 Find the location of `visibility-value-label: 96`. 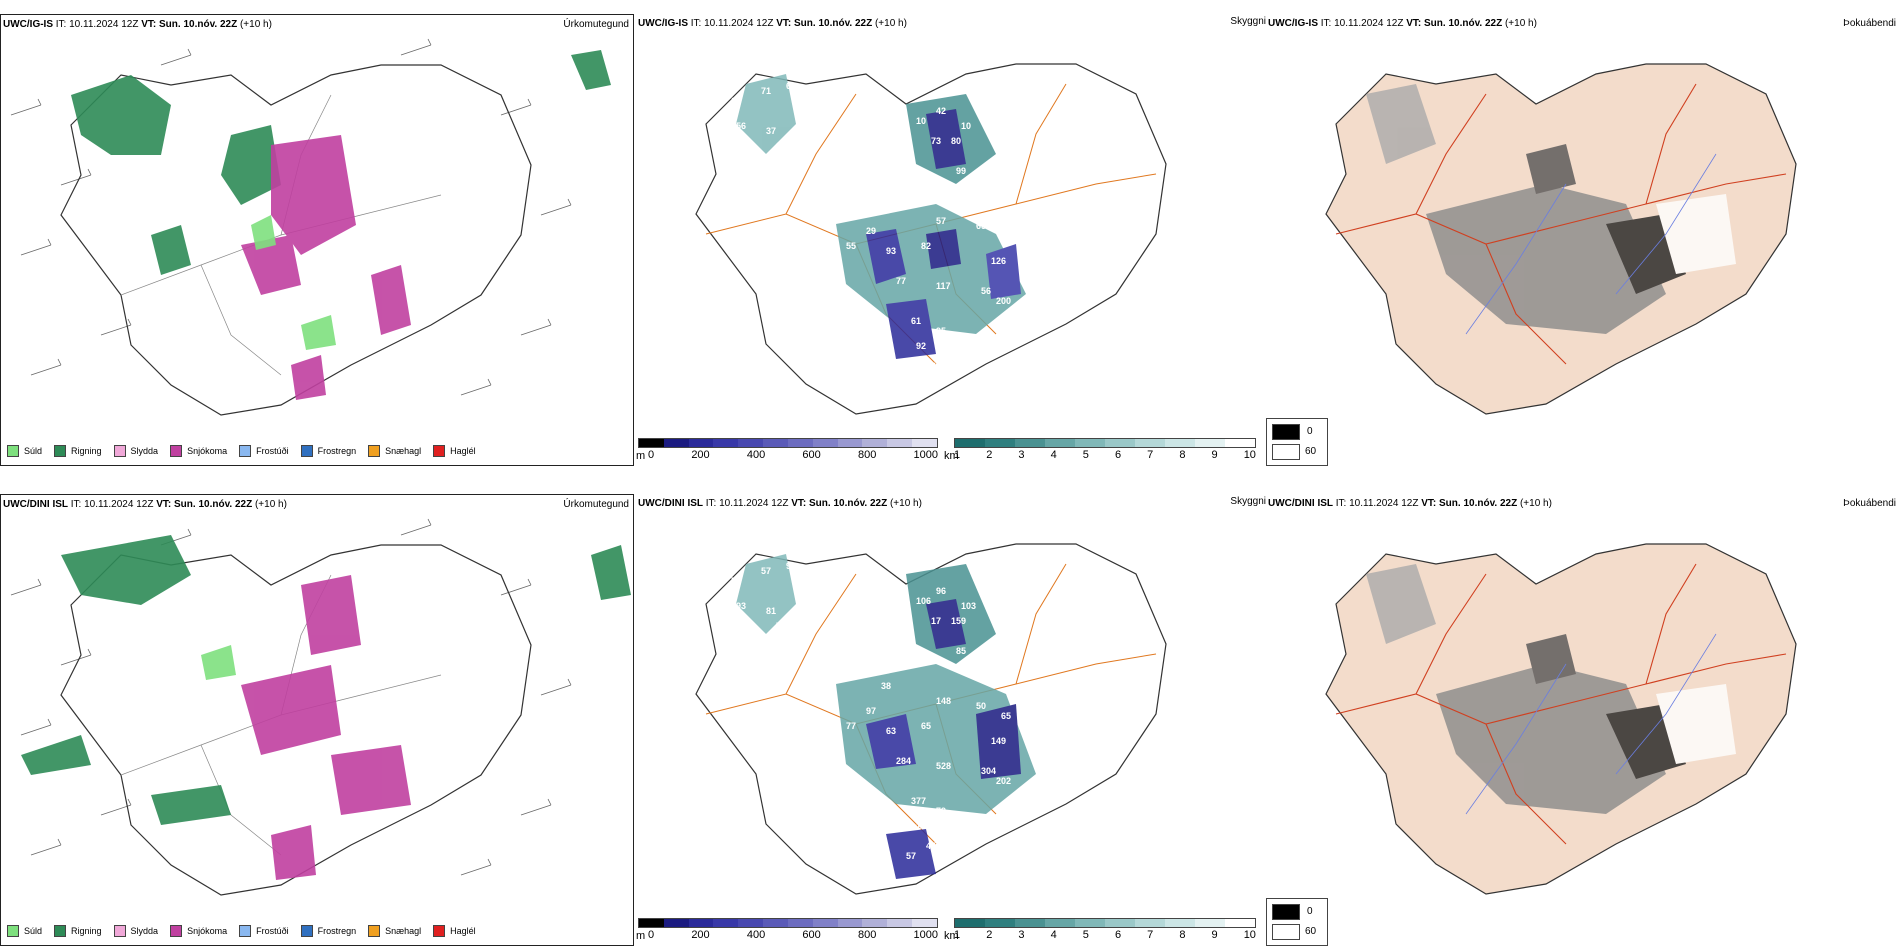

visibility-value-label: 96 is located at coordinates (941, 591).